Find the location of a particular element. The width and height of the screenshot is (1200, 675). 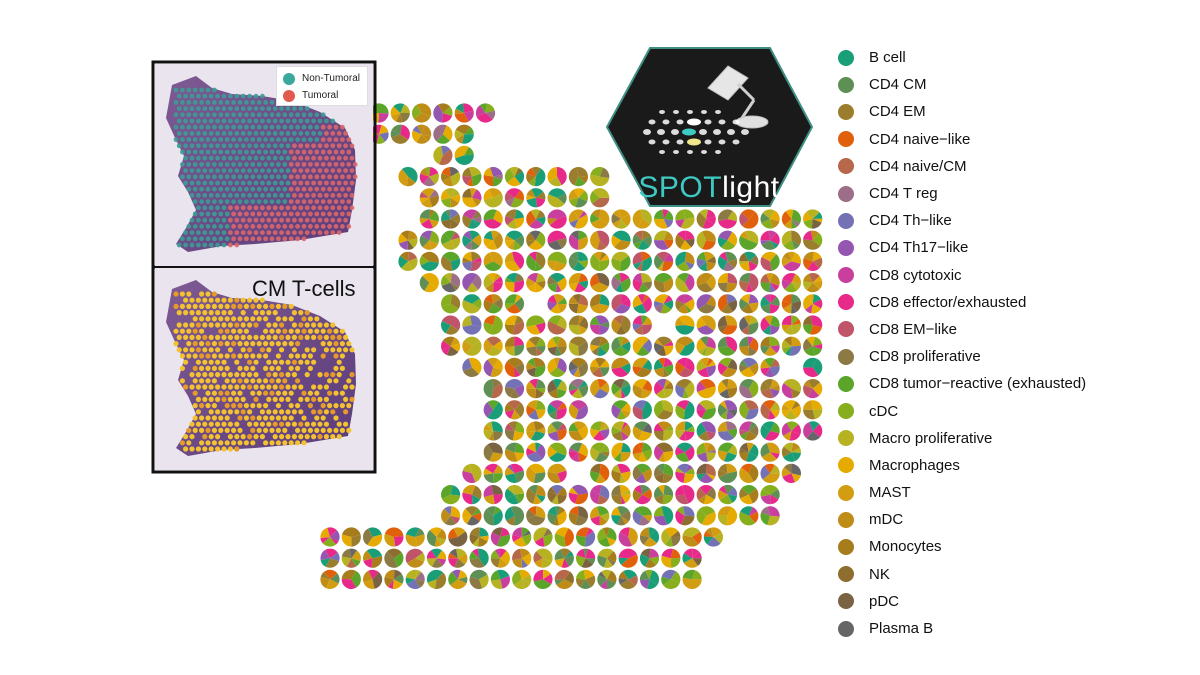

inset-legend-label: Non-Tumoral is located at coordinates (331, 78).